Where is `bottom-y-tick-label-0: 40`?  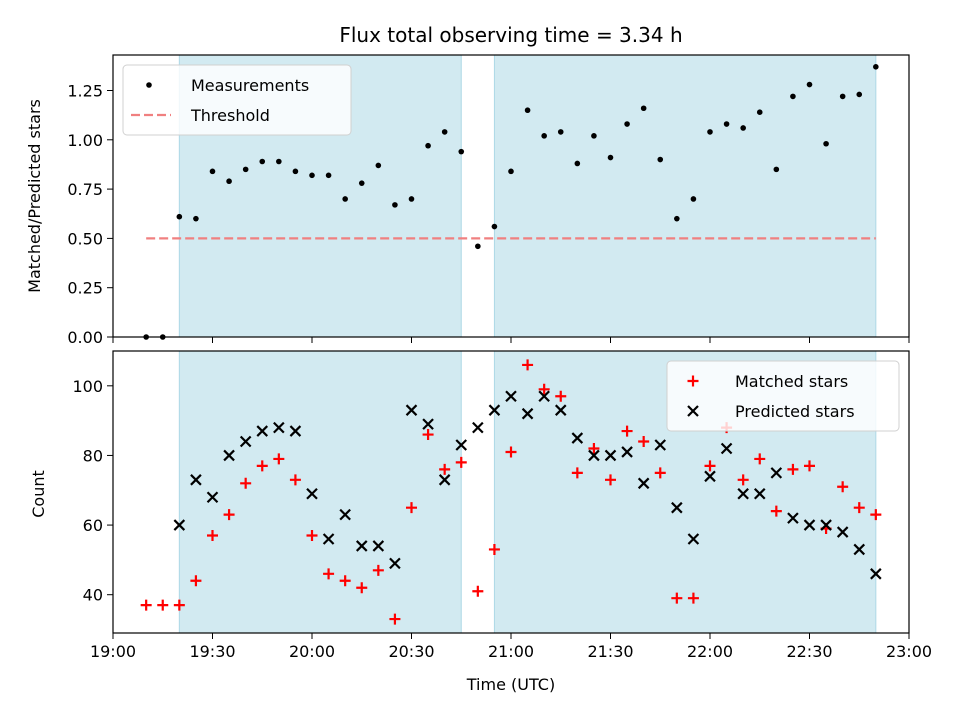
bottom-y-tick-label-0: 40 is located at coordinates (93, 595).